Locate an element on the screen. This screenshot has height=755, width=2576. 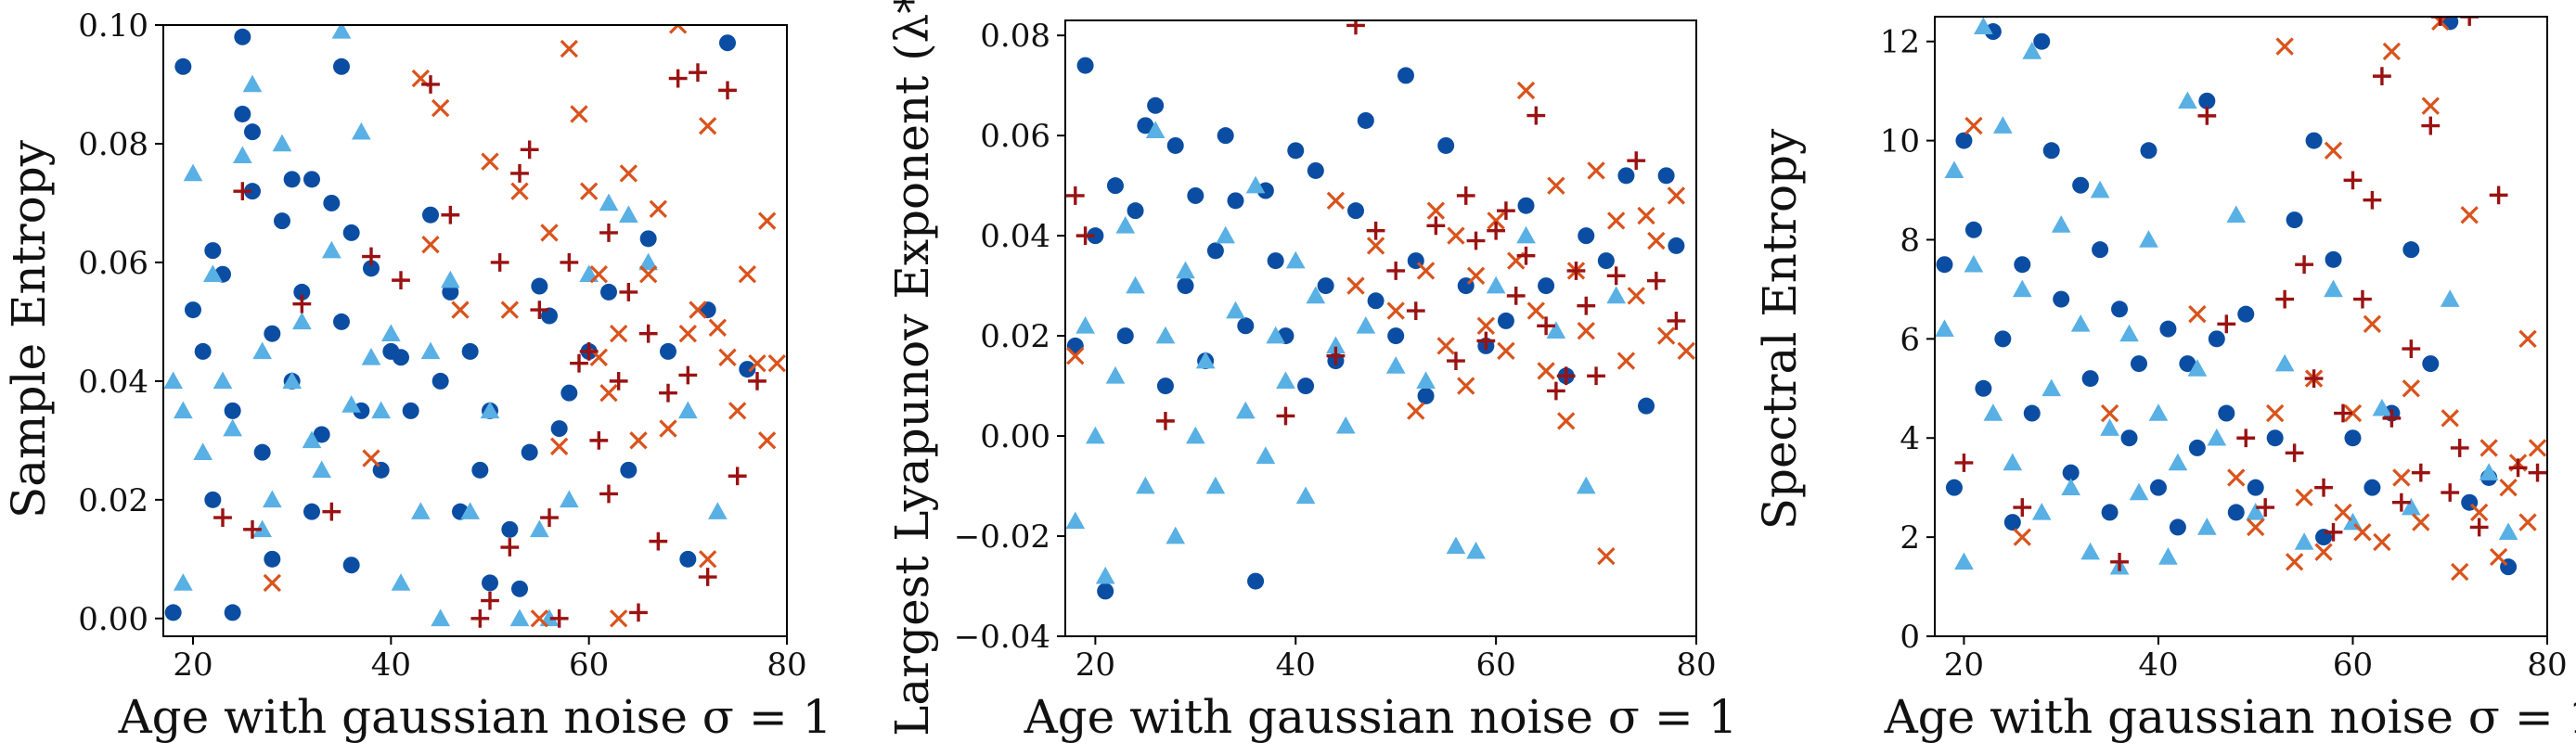
y-axis-label: Spectral Entropy is located at coordinates (1780, 329).